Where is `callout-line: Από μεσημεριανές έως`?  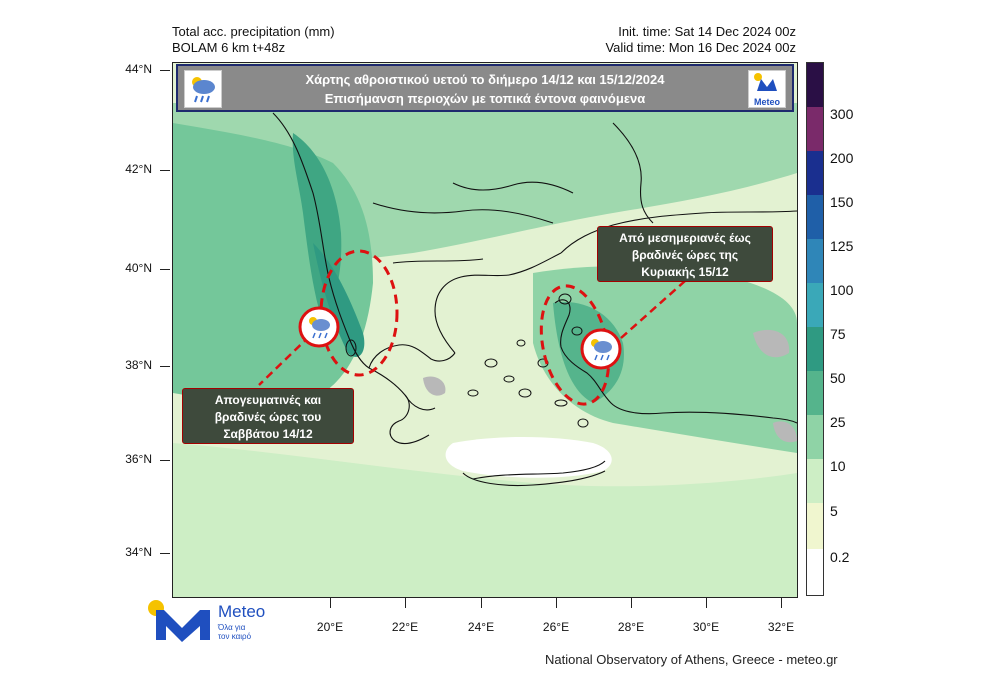
callout-line: Από μεσημεριανές έως is located at coordinates (685, 238).